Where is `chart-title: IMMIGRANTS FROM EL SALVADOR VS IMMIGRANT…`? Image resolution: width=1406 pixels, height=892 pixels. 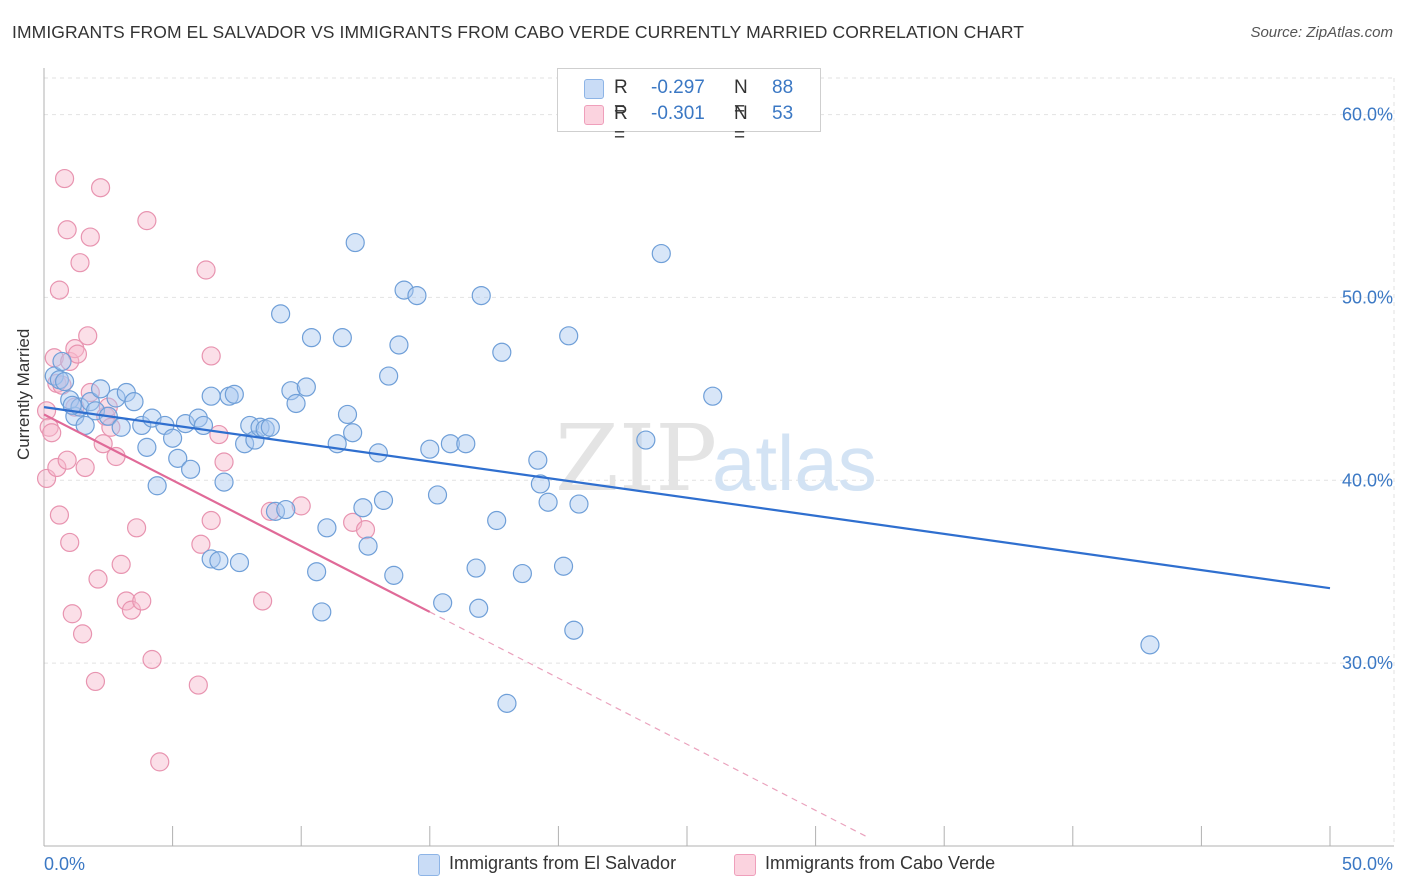 chart-title: IMMIGRANTS FROM EL SALVADOR VS IMMIGRANT… is located at coordinates (518, 32).